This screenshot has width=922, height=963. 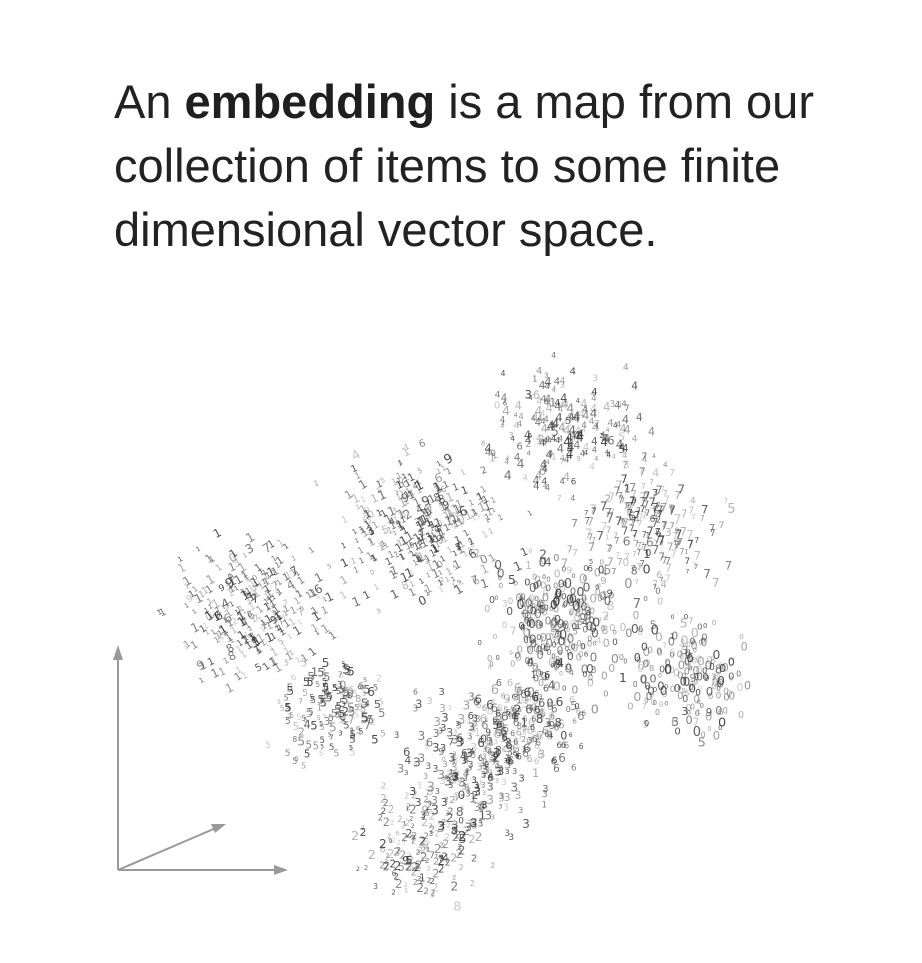 What do you see at coordinates (118, 652) in the screenshot?
I see `axis-vertical-arrow` at bounding box center [118, 652].